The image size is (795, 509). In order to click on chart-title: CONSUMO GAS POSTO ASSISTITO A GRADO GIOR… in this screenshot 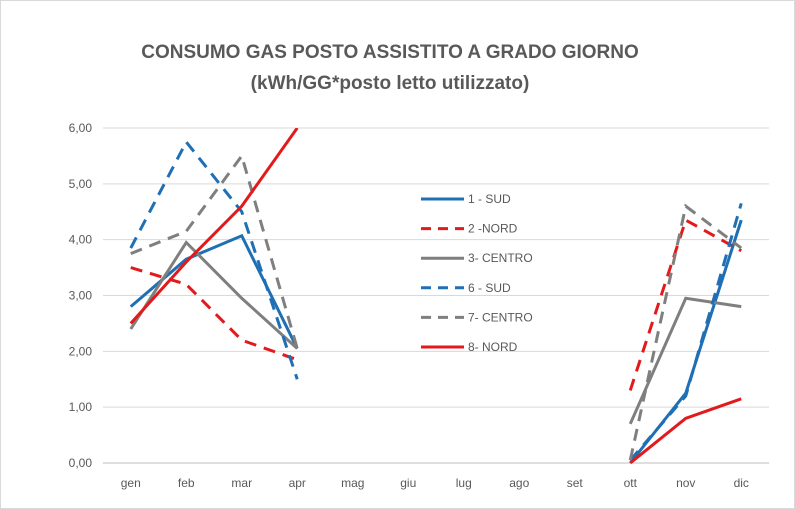, I will do `click(390, 52)`.